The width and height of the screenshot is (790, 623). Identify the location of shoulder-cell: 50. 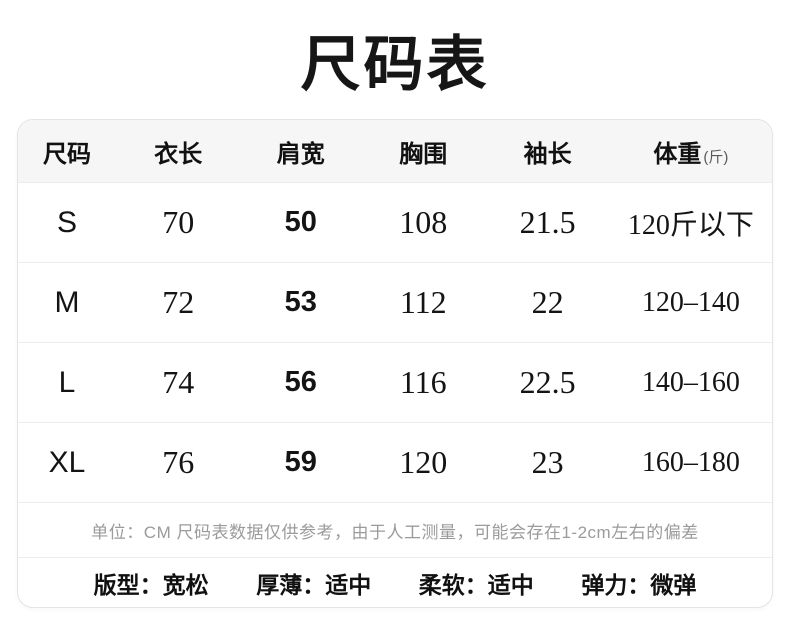
(300, 222).